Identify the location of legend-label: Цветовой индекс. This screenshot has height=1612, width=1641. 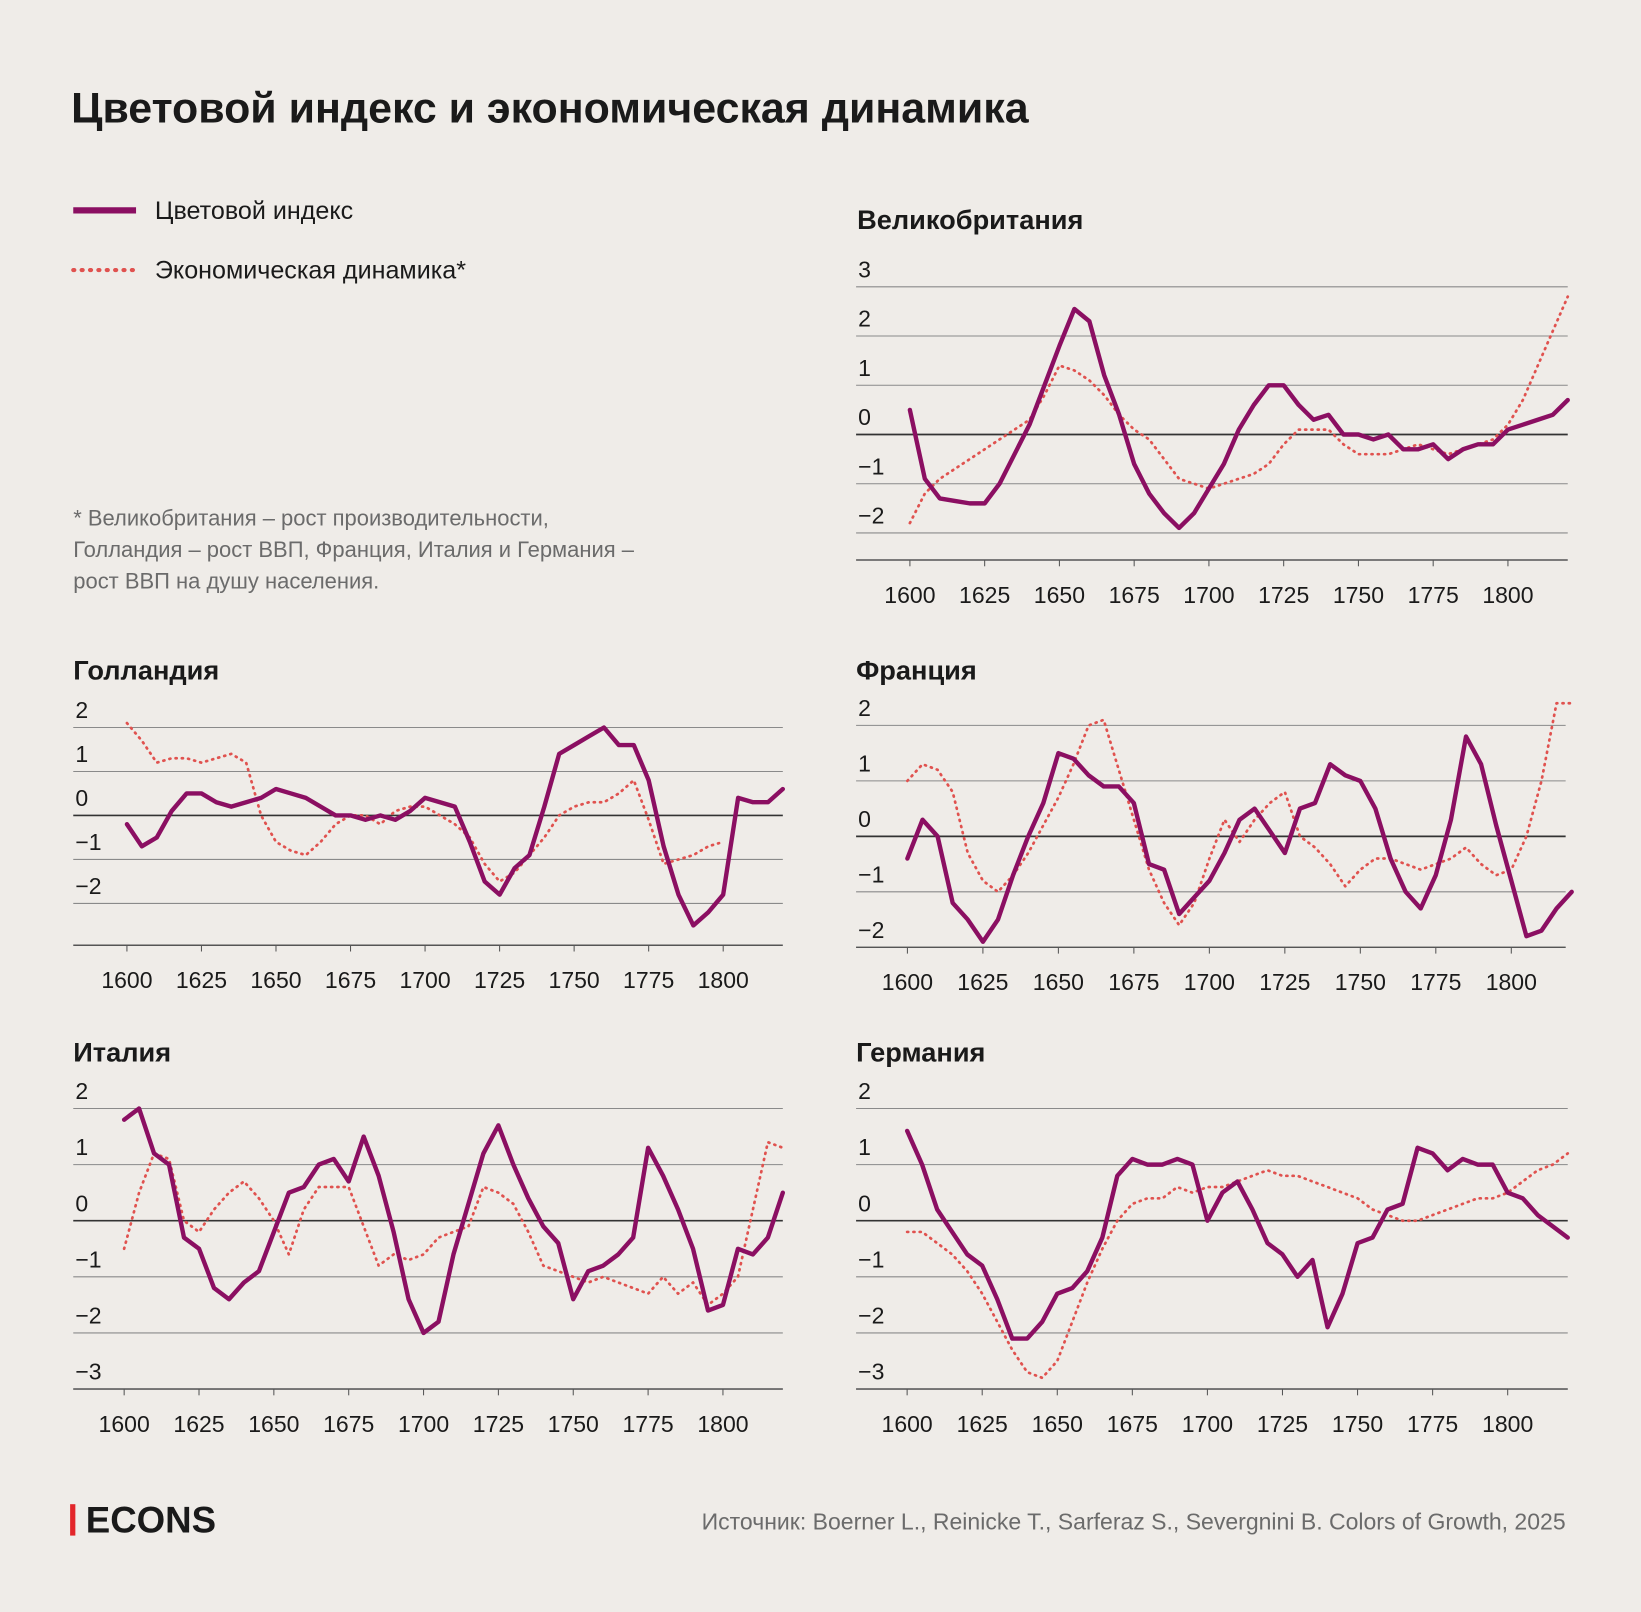
(254, 211).